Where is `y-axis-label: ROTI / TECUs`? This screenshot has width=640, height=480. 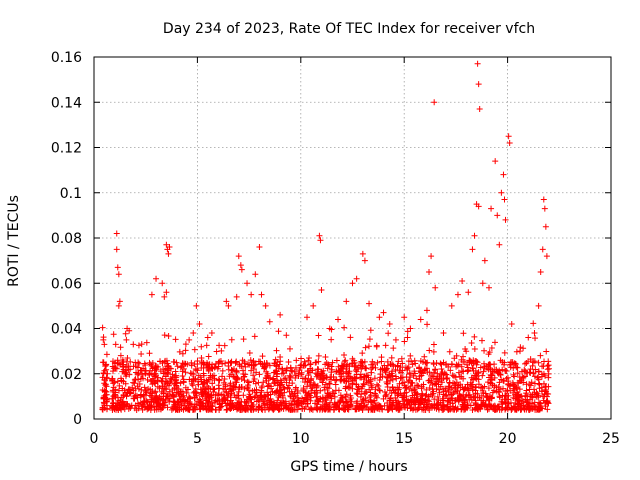
y-axis-label: ROTI / TECUs is located at coordinates (14, 241).